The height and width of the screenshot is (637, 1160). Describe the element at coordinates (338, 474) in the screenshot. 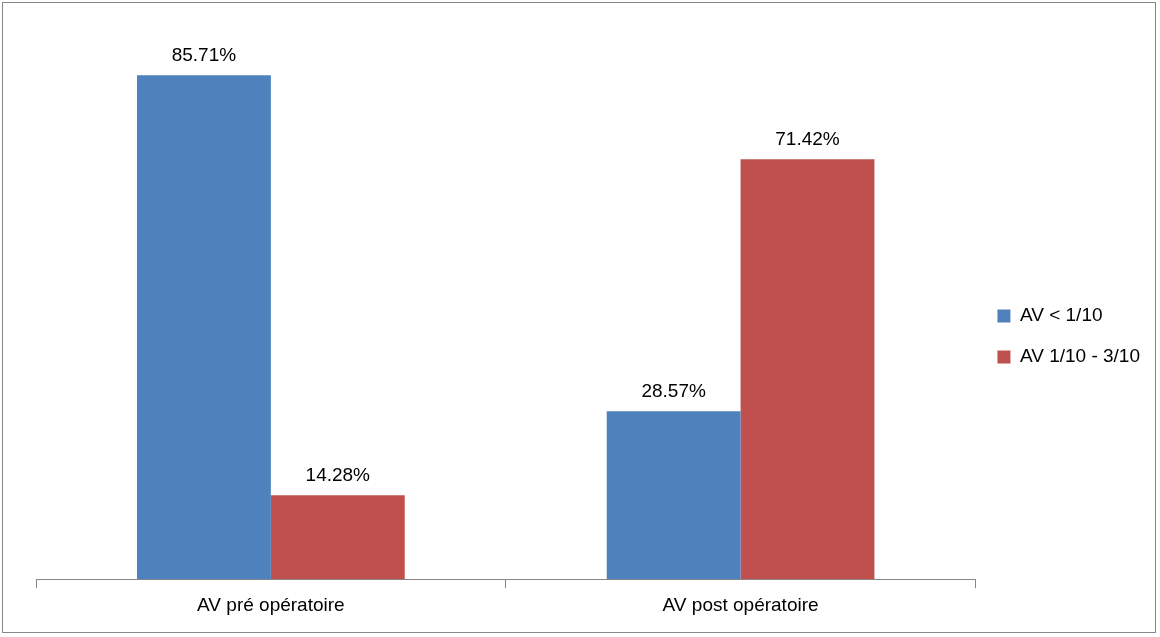

I see `data-label: 14.28%` at that location.